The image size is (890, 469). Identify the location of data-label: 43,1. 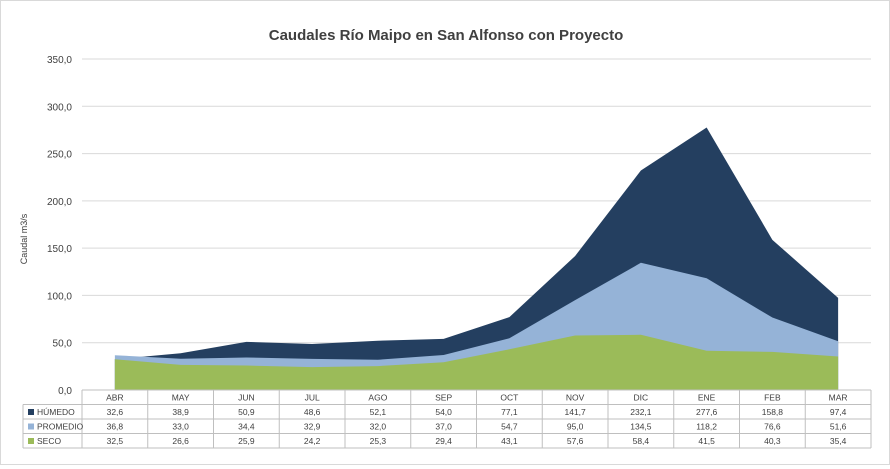
(509, 441).